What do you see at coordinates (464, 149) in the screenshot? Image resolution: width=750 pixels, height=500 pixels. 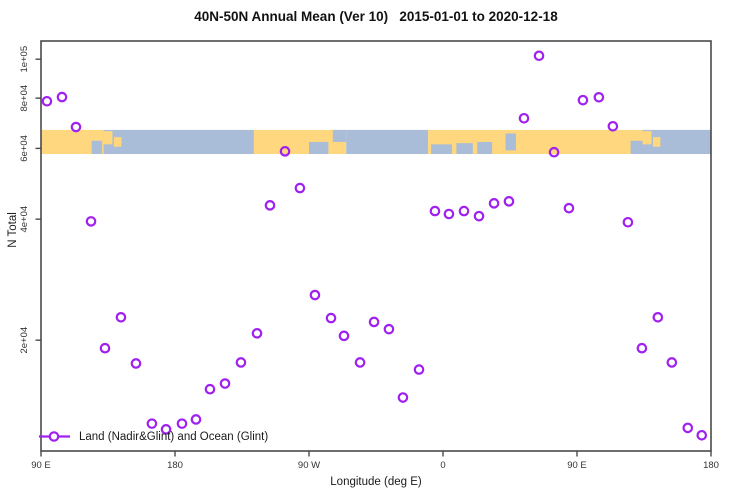 I see `map-patch-adriatic-aegean` at bounding box center [464, 149].